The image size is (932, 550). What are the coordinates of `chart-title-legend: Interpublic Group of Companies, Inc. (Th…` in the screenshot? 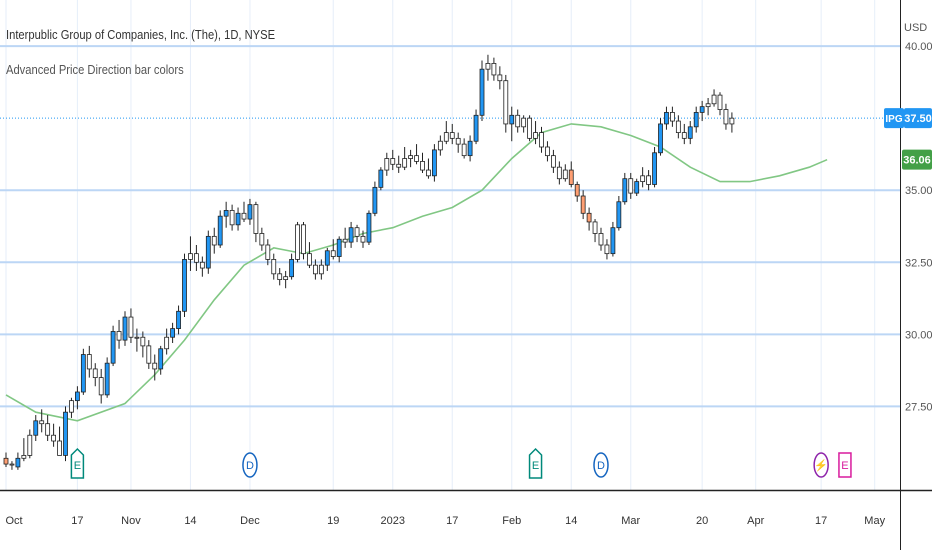 It's located at (141, 34).